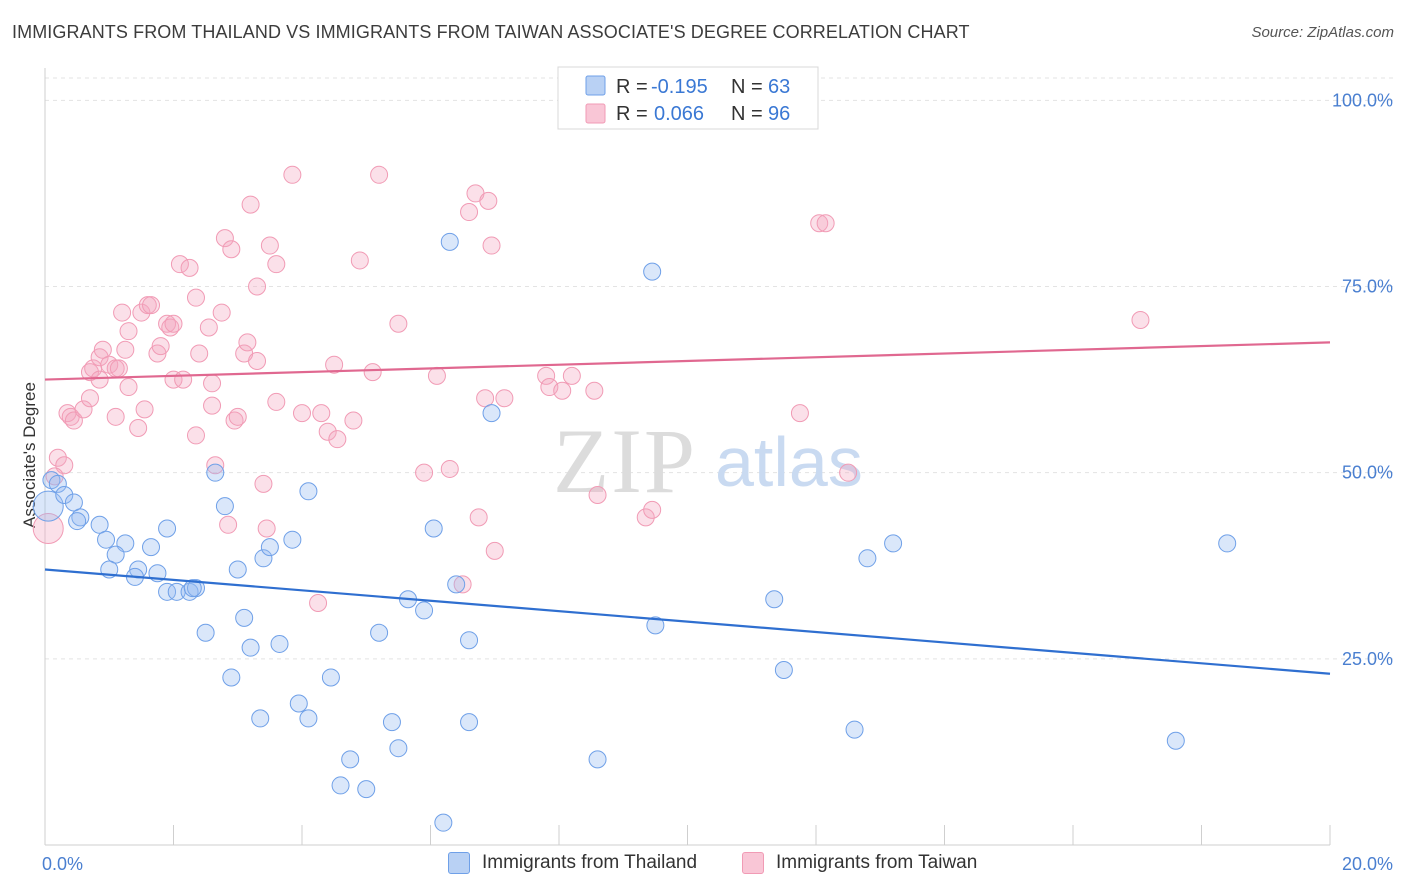 The width and height of the screenshot is (1406, 892). Describe the element at coordinates (747, 87) in the screenshot. I see `legend-thailand-n-label: N =` at that location.